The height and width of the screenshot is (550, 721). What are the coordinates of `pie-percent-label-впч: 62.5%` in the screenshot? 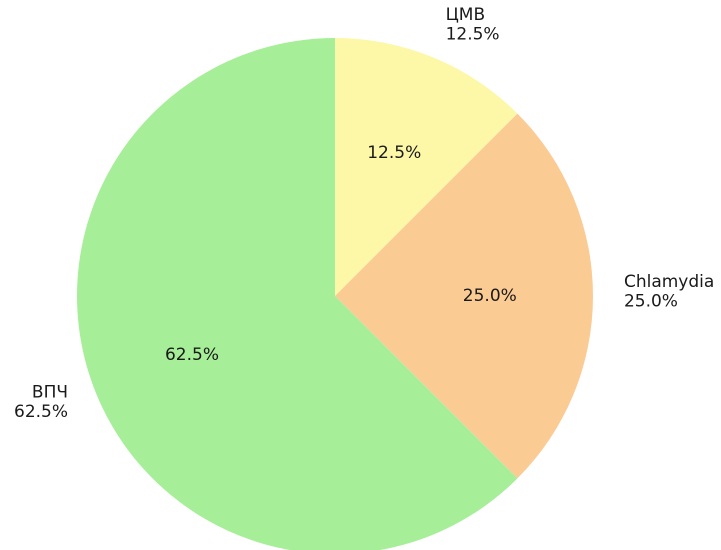 It's located at (192, 355).